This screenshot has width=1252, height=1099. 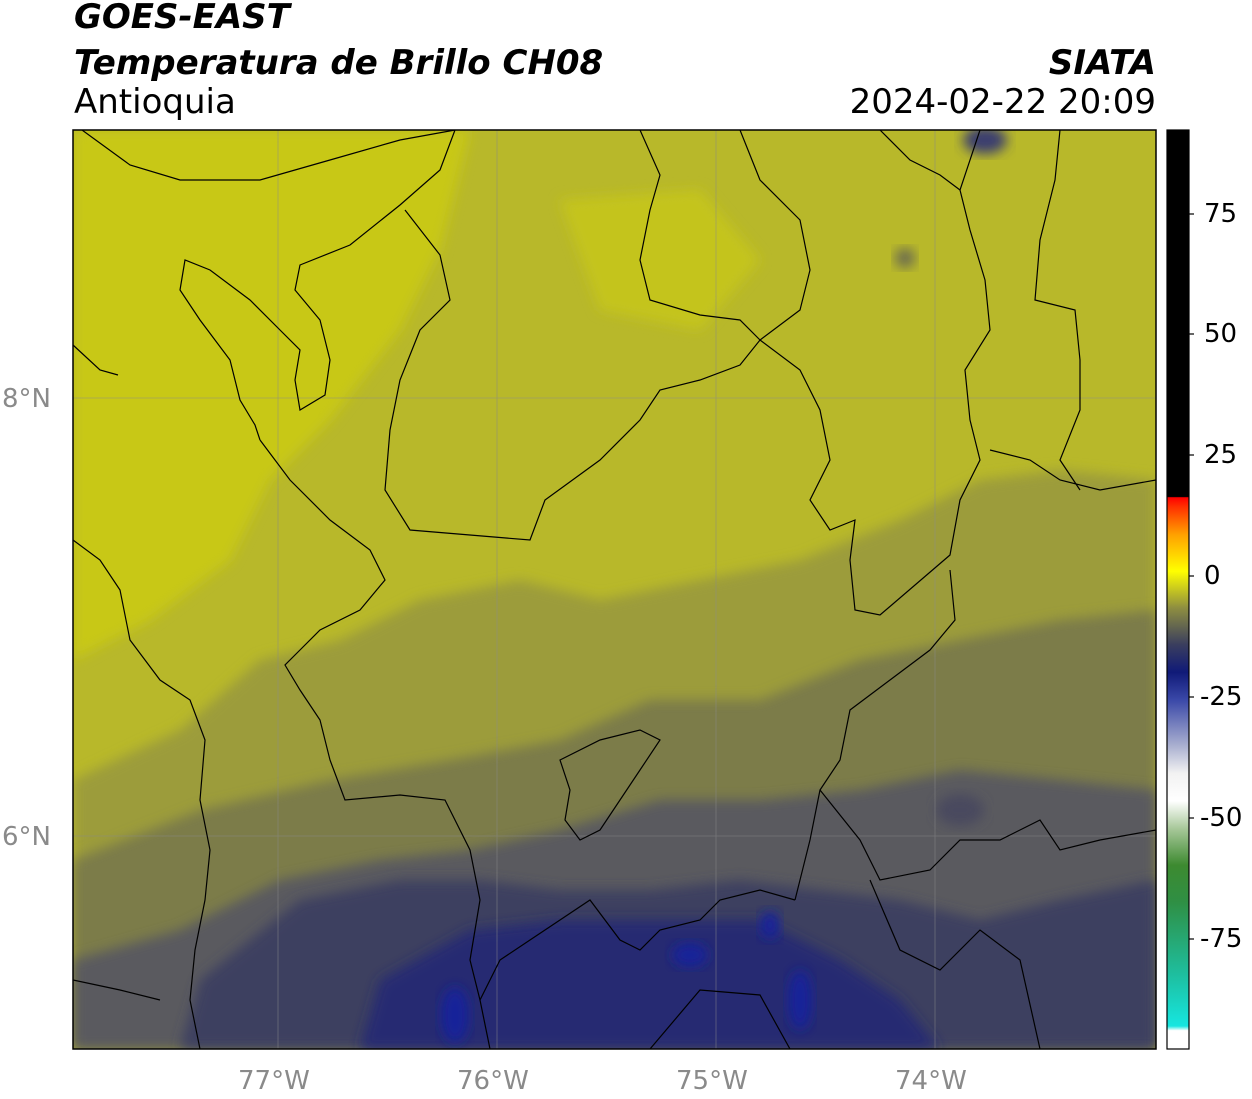 What do you see at coordinates (920, 160) in the screenshot?
I see `eastern-border` at bounding box center [920, 160].